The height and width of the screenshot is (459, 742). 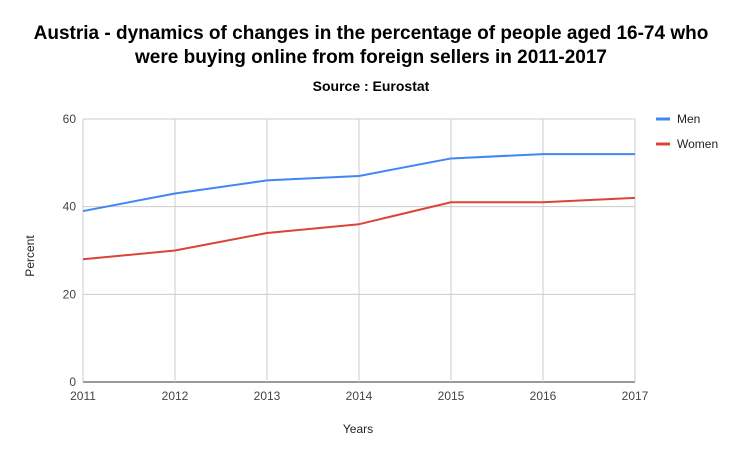 What do you see at coordinates (635, 396) in the screenshot?
I see `x-tick-label: 2017` at bounding box center [635, 396].